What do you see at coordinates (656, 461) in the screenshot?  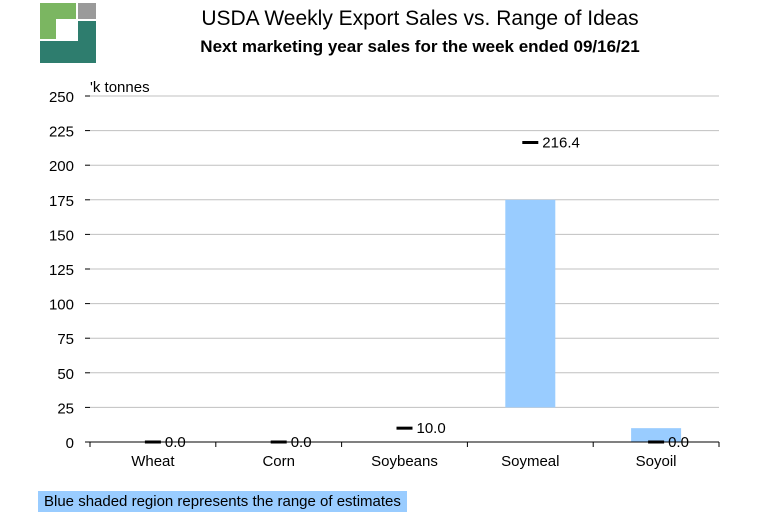 I see `x-tick-label: Soyoil` at bounding box center [656, 461].